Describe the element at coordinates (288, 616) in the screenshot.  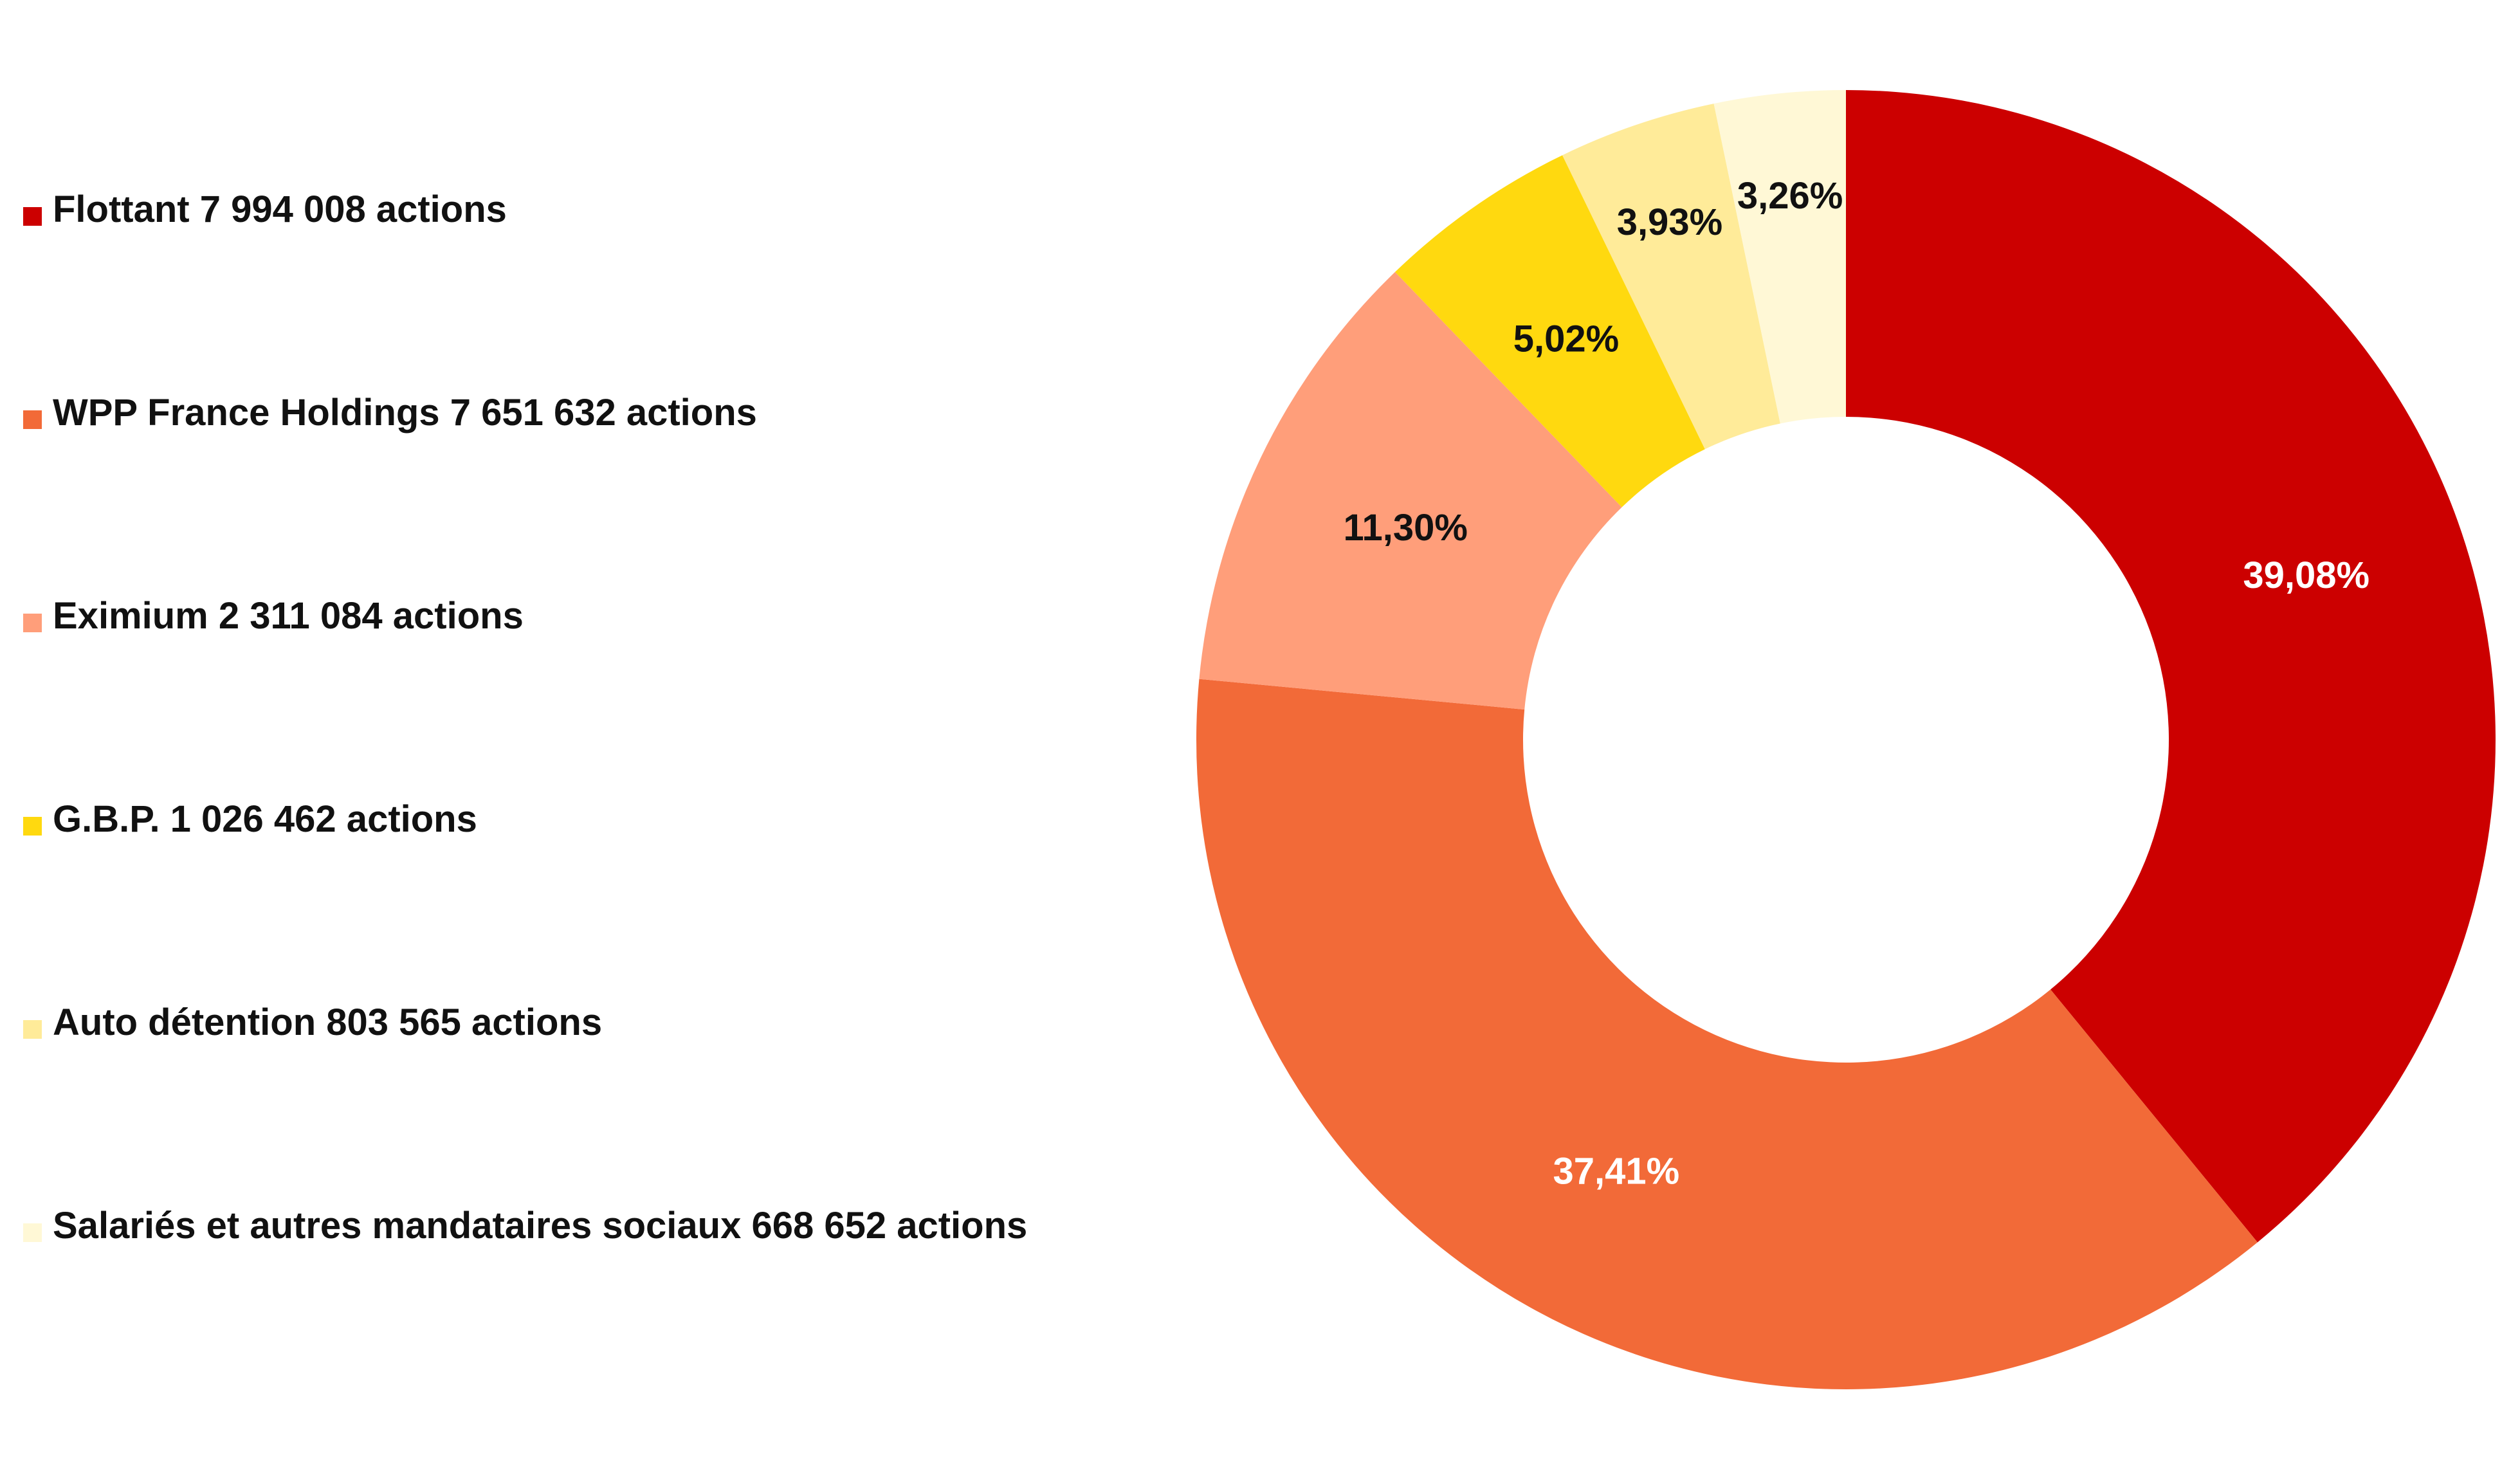
I see `legend-label: Eximium 2 311 084 actions` at that location.